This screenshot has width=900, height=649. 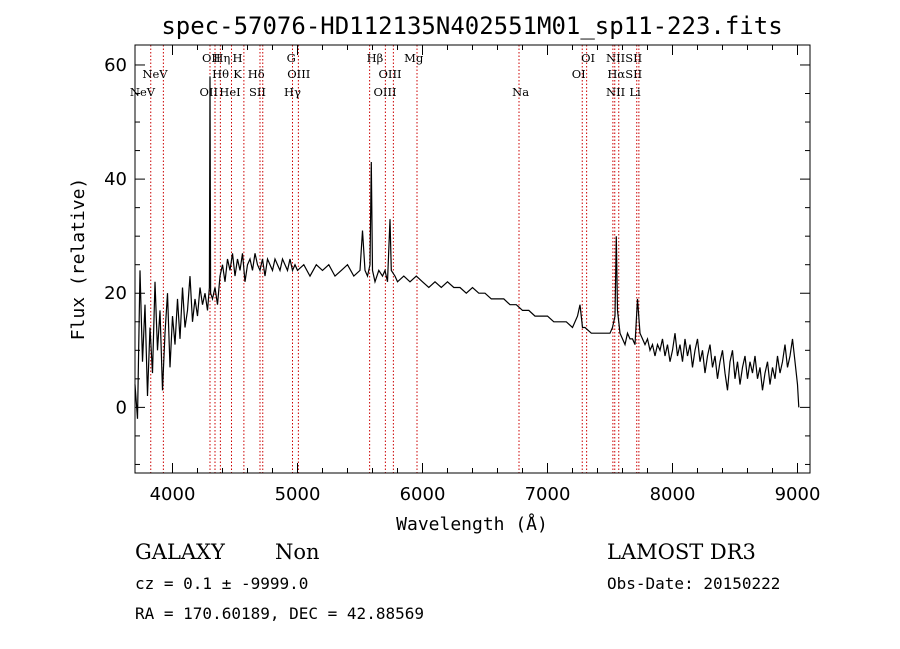 What do you see at coordinates (220, 74) in the screenshot?
I see `line-marker-label: Hθ` at bounding box center [220, 74].